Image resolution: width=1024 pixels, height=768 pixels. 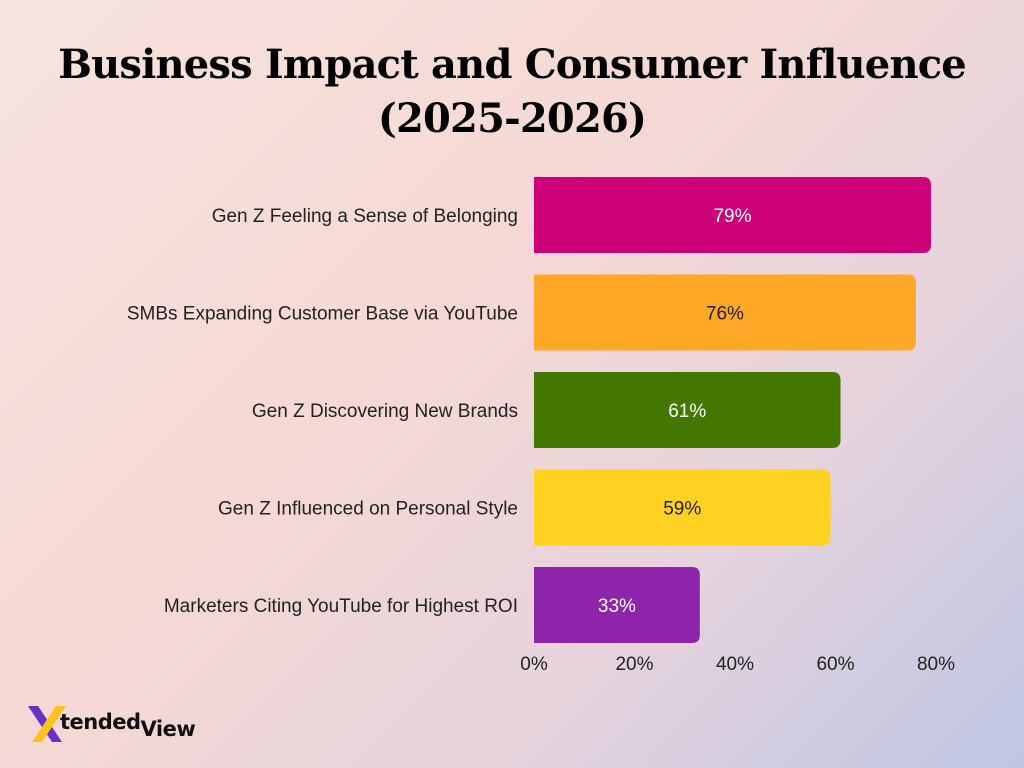 I want to click on bar-value-label: 79%, so click(x=732, y=216).